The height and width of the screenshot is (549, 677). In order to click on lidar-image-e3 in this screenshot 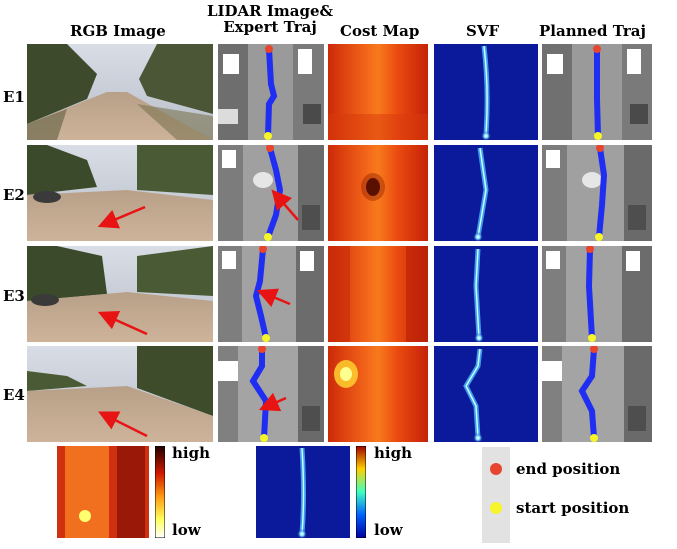, I will do `click(271, 294)`.